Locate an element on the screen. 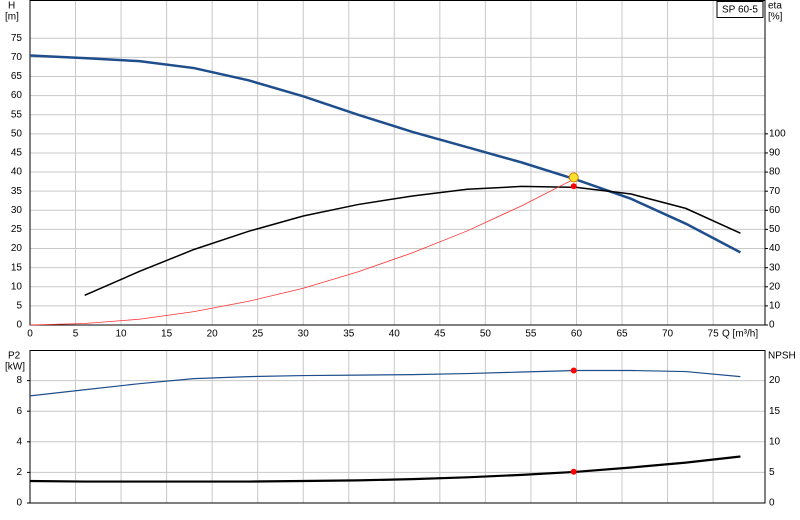  x-tick-label: 45 is located at coordinates (440, 334).